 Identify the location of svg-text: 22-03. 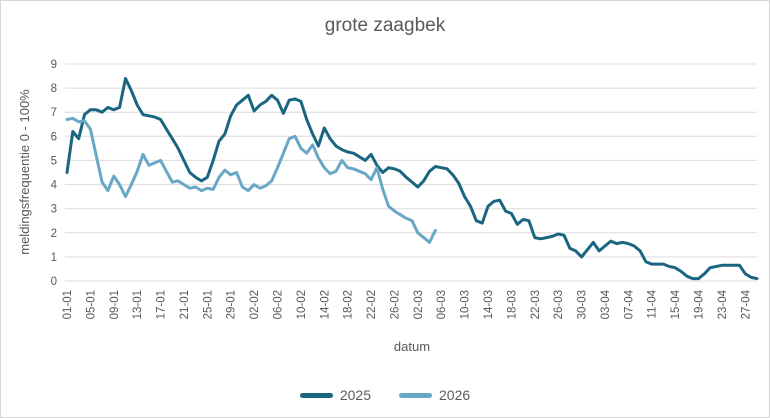
(536, 304).